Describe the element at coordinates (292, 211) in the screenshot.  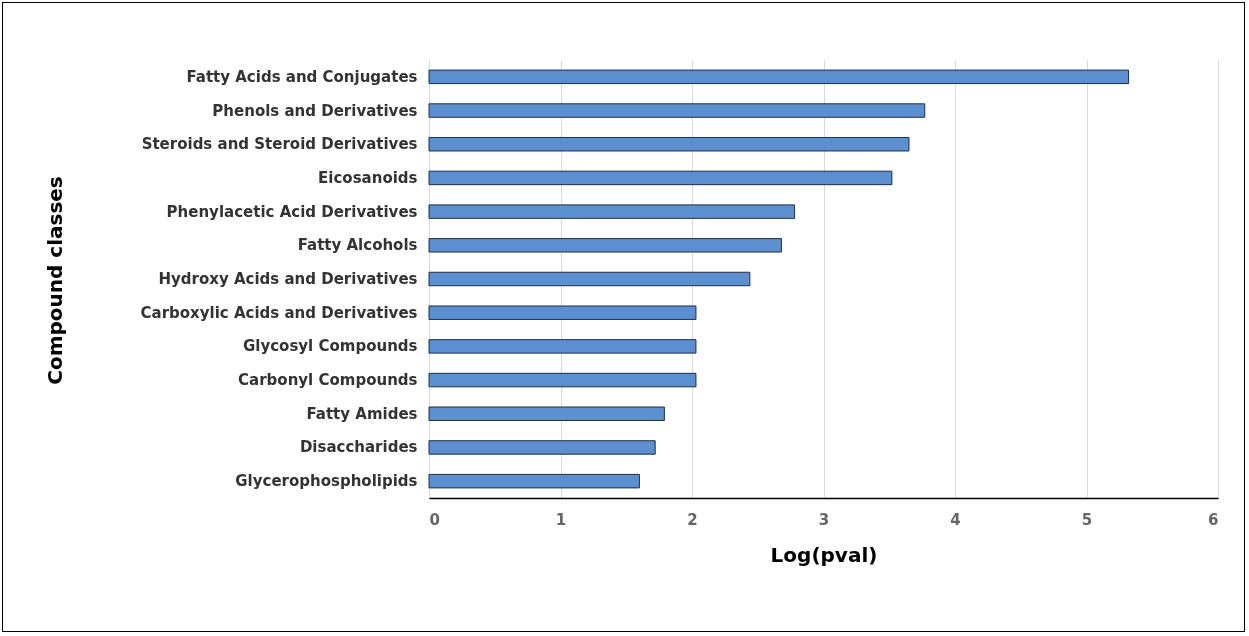
I see `y-tick-label: Phenylacetic Acid Derivatives` at that location.